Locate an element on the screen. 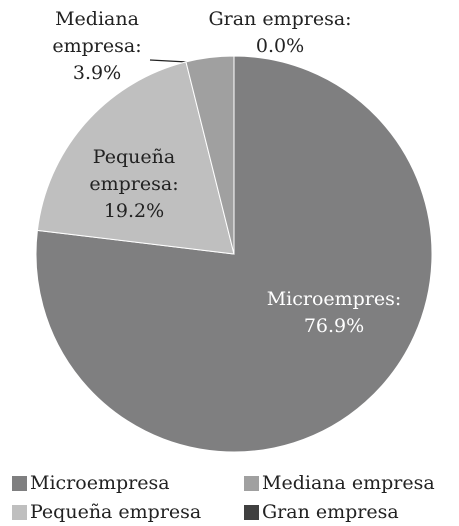 The image size is (459, 526). data-label-name: Microempres: is located at coordinates (334, 299).